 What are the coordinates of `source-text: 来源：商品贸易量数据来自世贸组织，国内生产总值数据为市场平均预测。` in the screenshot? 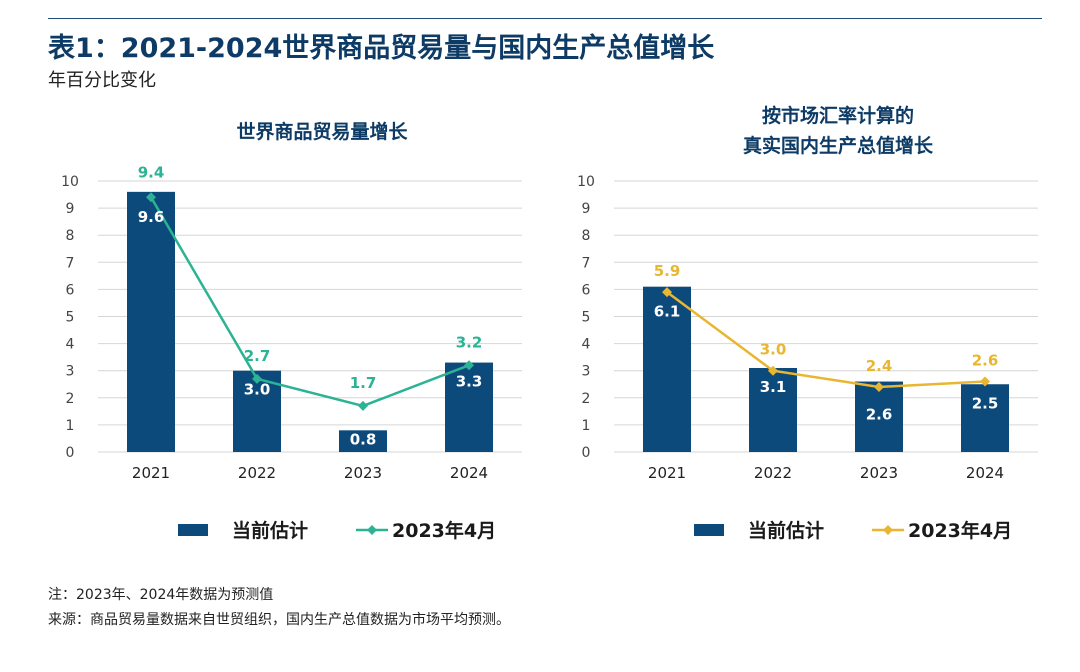 It's located at (279, 620).